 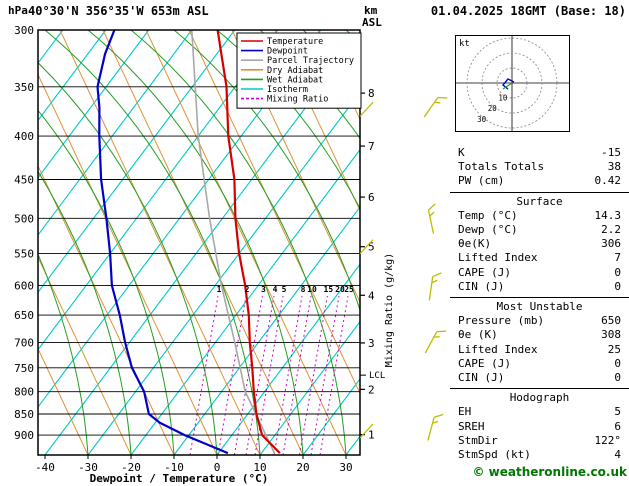 I want to click on stat-value: 38, so click(x=614, y=167).